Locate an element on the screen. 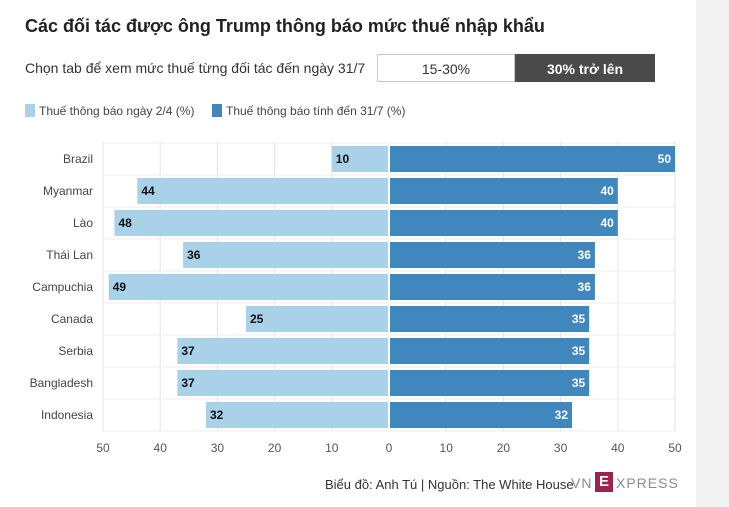  legend-label-april: Thuế thông báo ngày 2/4 (%) is located at coordinates (117, 111).